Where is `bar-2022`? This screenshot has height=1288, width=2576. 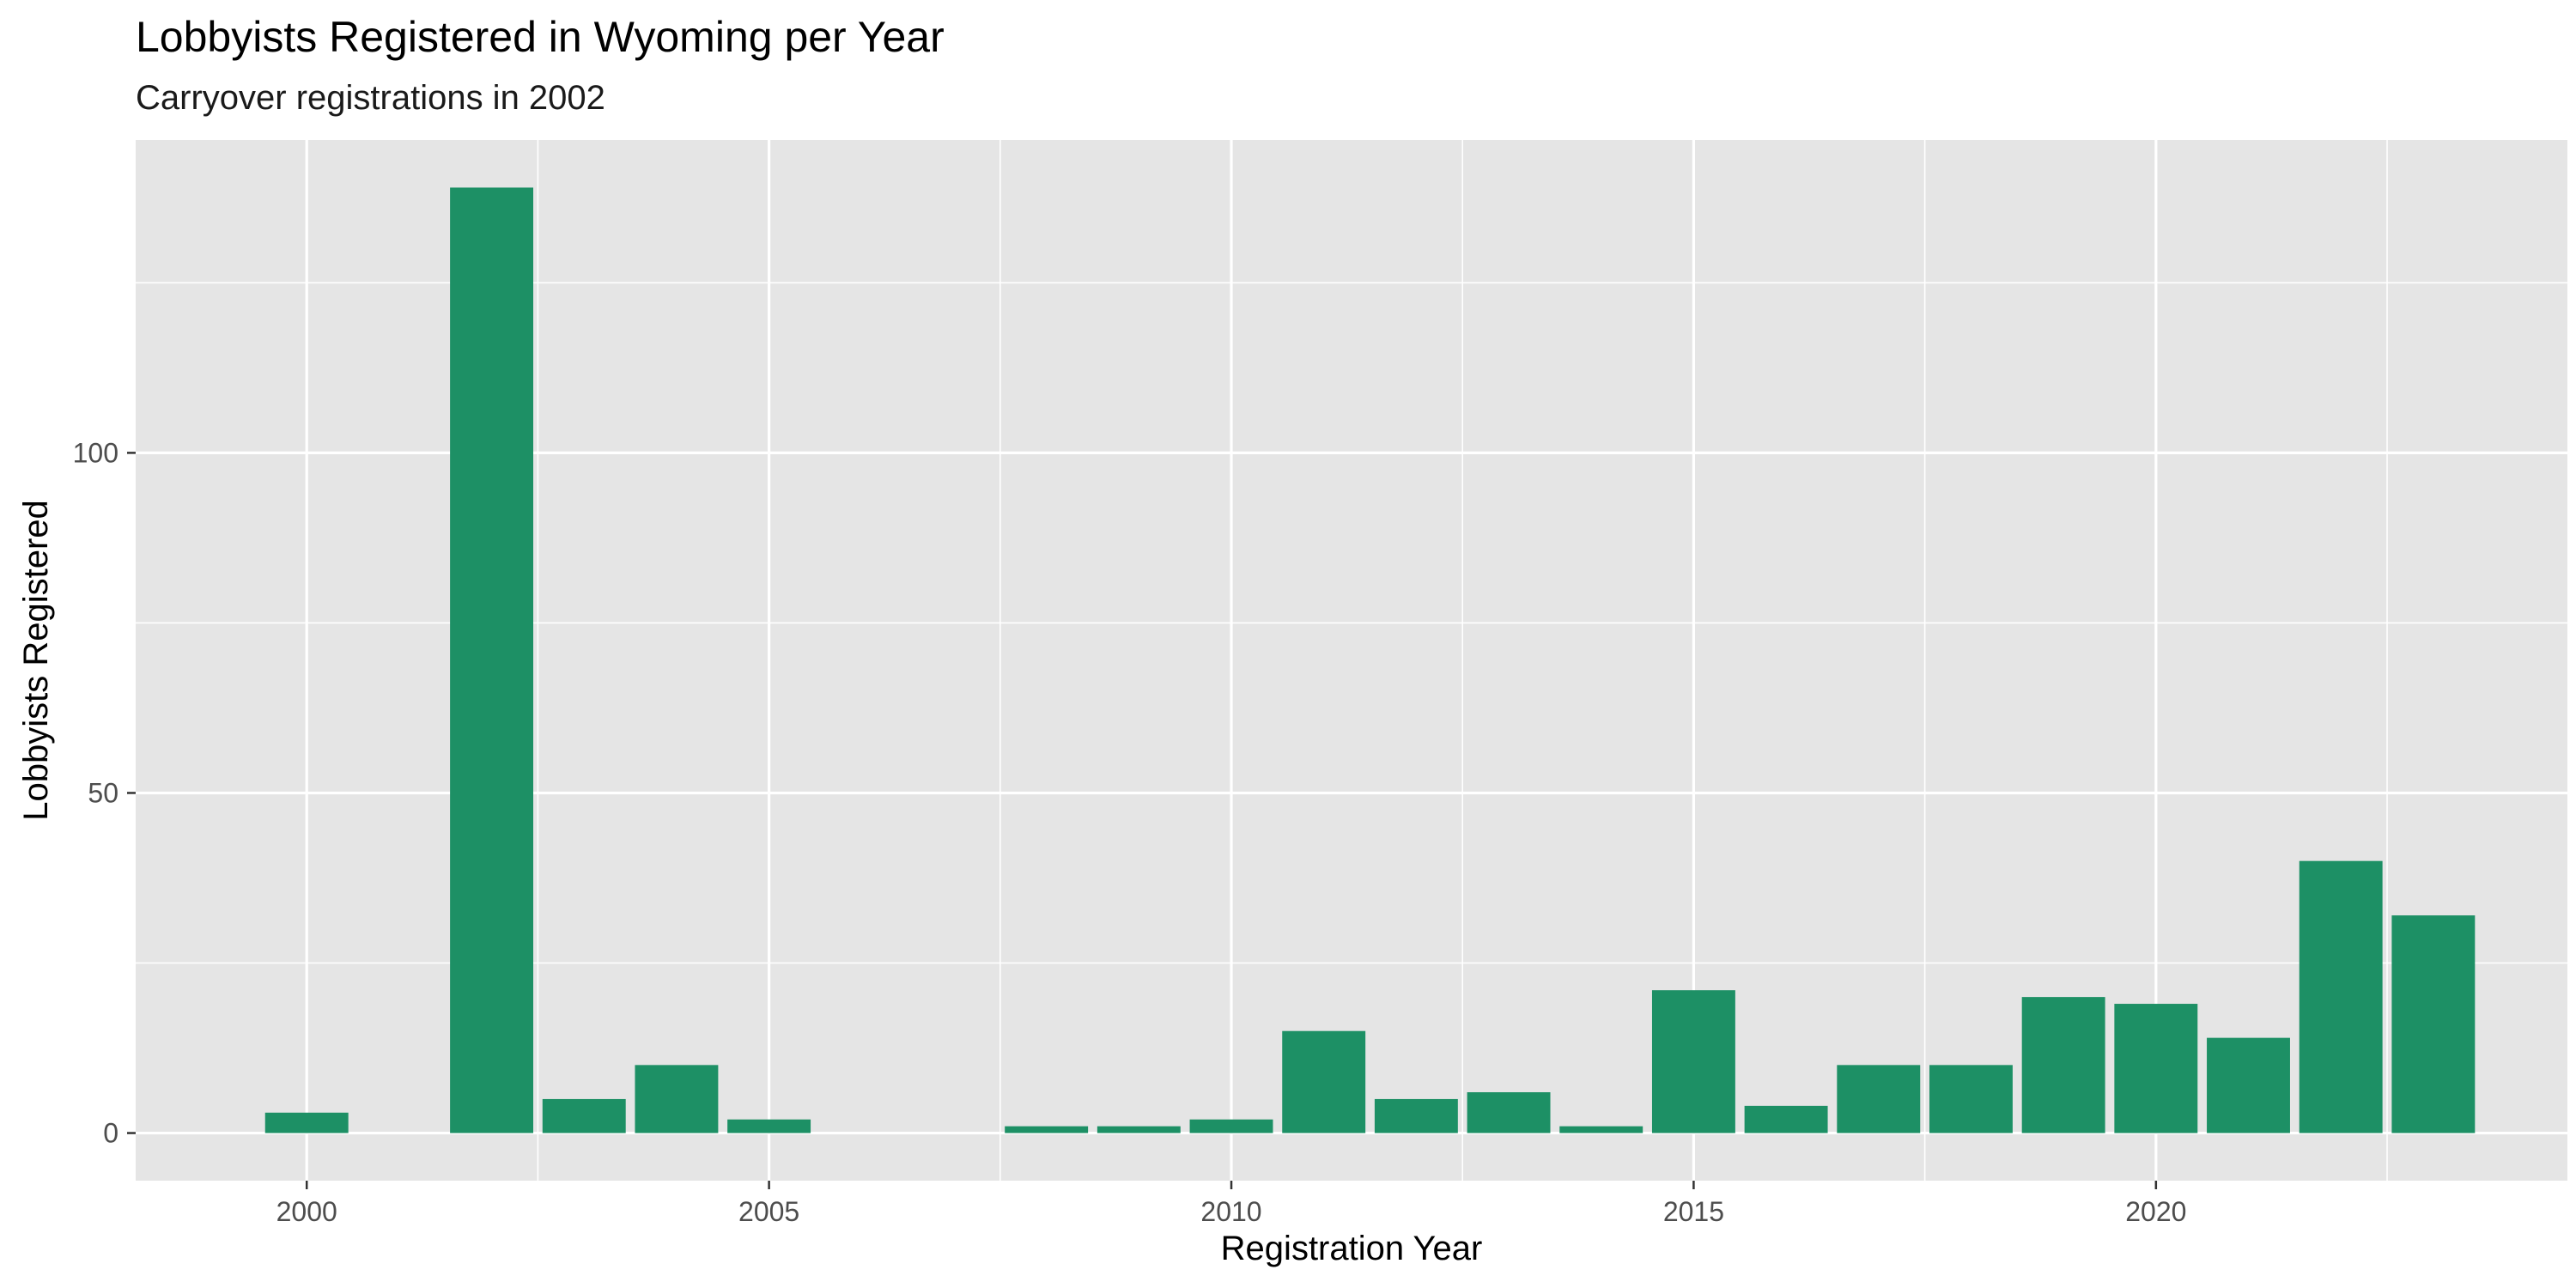 bar-2022 is located at coordinates (2341, 996).